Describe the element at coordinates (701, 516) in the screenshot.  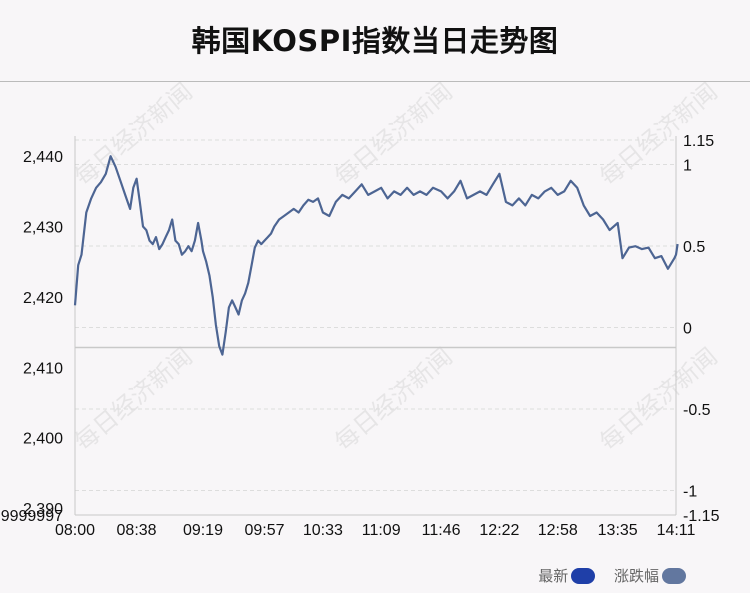
I see `y-right-tick-label: -1.15` at that location.